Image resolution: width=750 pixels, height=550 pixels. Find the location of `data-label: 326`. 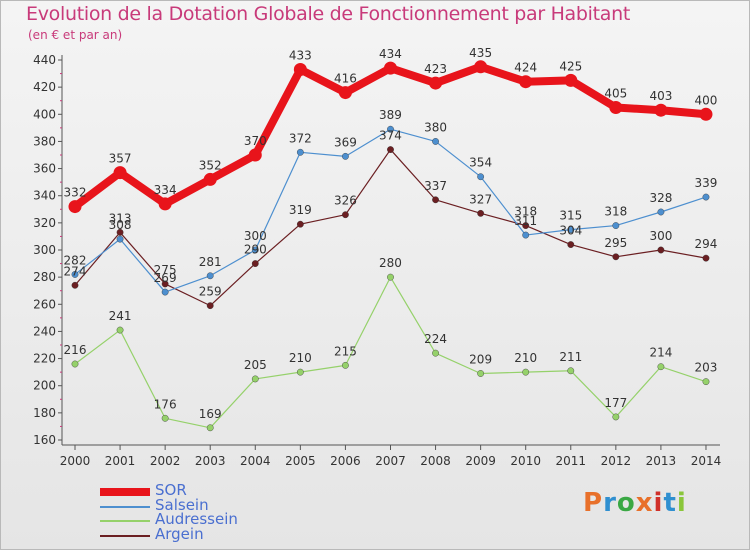

data-label: 326 is located at coordinates (345, 201).